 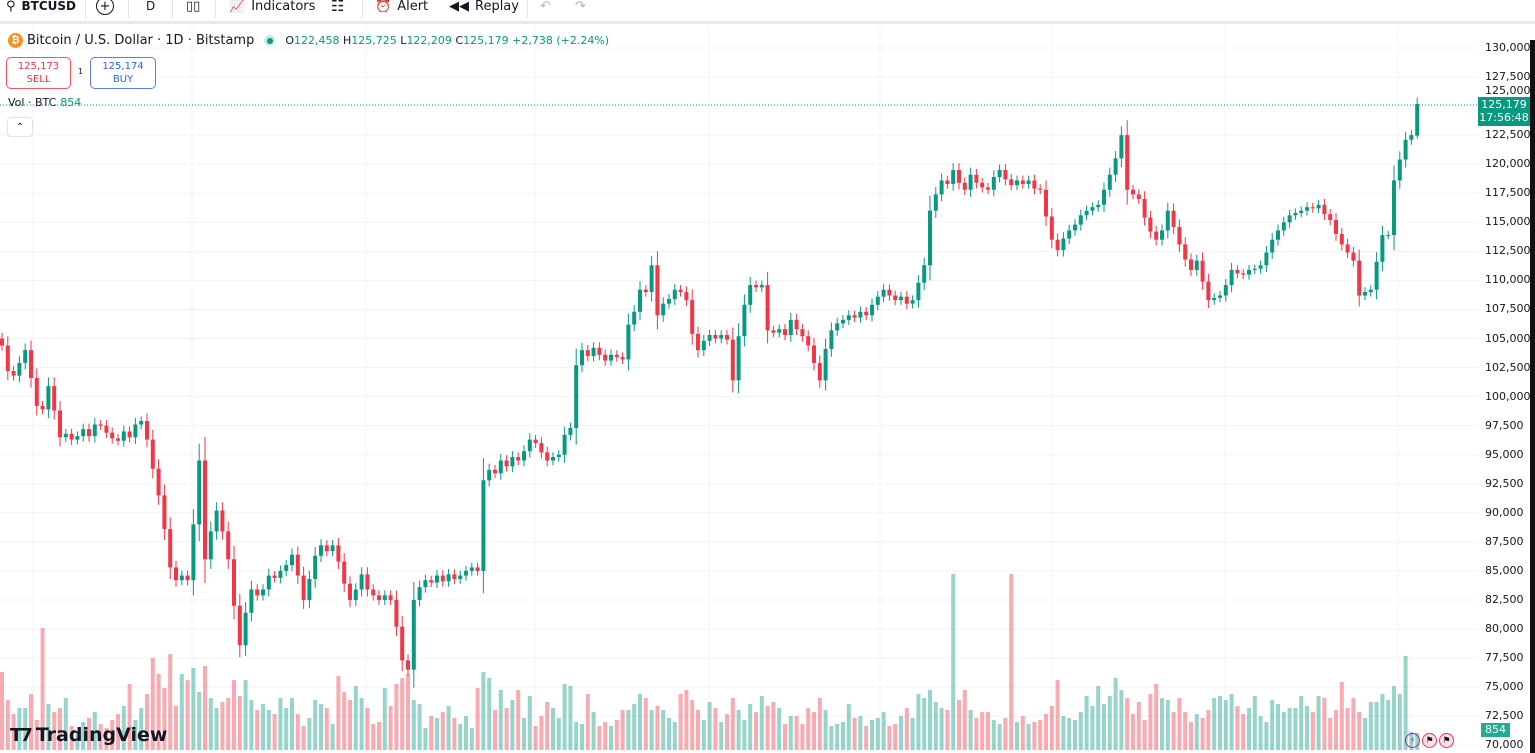 I want to click on economic-events: ⚡ ⚑ ⚑, so click(x=1429, y=740).